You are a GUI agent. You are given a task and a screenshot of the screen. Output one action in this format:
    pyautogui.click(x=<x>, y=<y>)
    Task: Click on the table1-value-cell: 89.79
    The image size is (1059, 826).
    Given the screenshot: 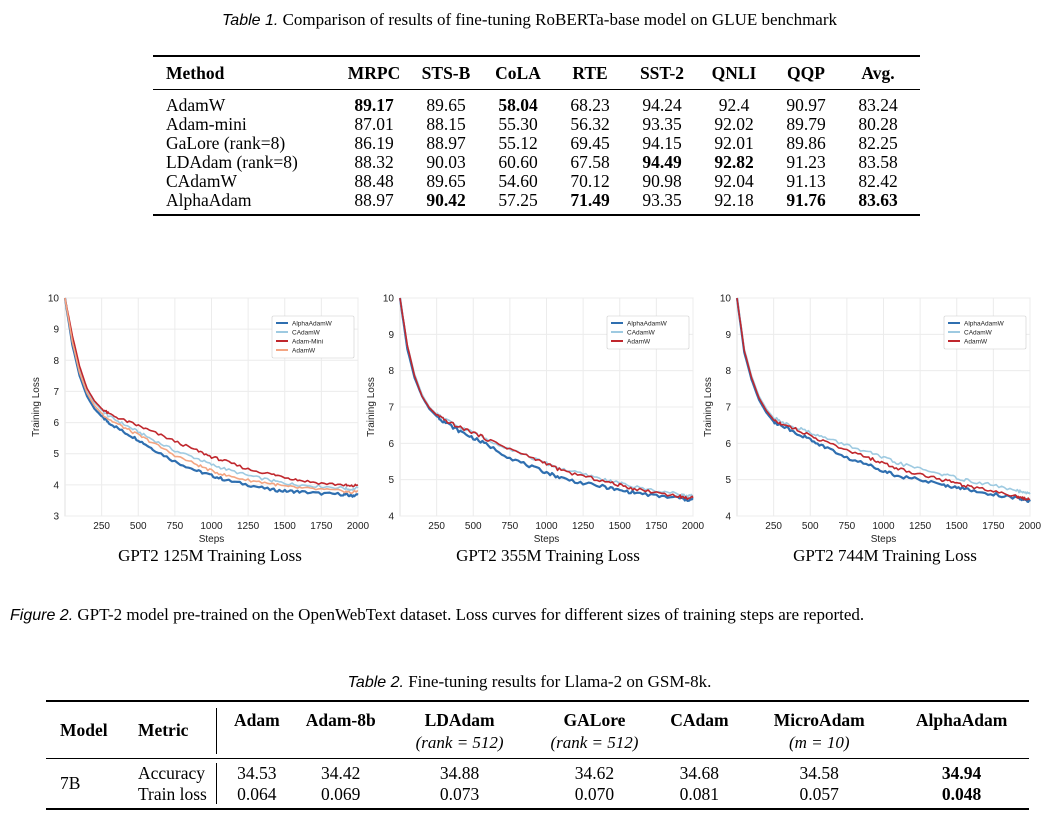 What is the action you would take?
    pyautogui.click(x=806, y=124)
    